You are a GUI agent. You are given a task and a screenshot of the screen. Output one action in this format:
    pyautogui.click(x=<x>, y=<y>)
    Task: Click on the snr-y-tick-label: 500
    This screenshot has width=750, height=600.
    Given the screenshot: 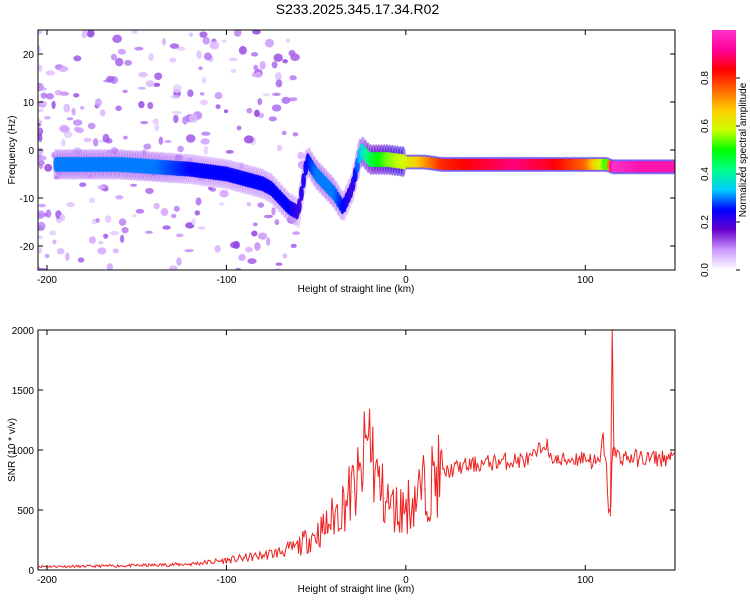 What is the action you would take?
    pyautogui.click(x=25, y=511)
    